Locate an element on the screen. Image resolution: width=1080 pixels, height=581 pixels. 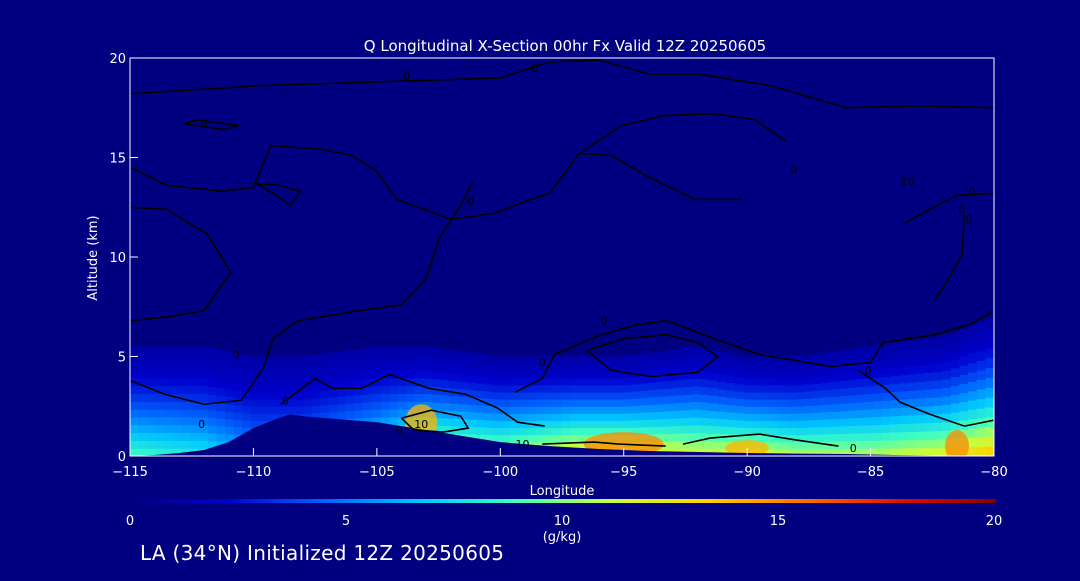
x-tick-label: −80 is located at coordinates (993, 472).